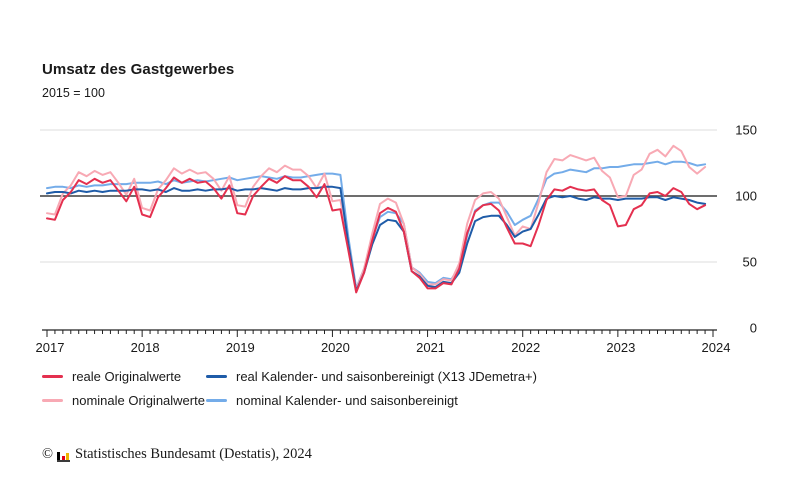  Describe the element at coordinates (216, 400) in the screenshot. I see `legend-line-nominal-adjusted-icon` at that location.